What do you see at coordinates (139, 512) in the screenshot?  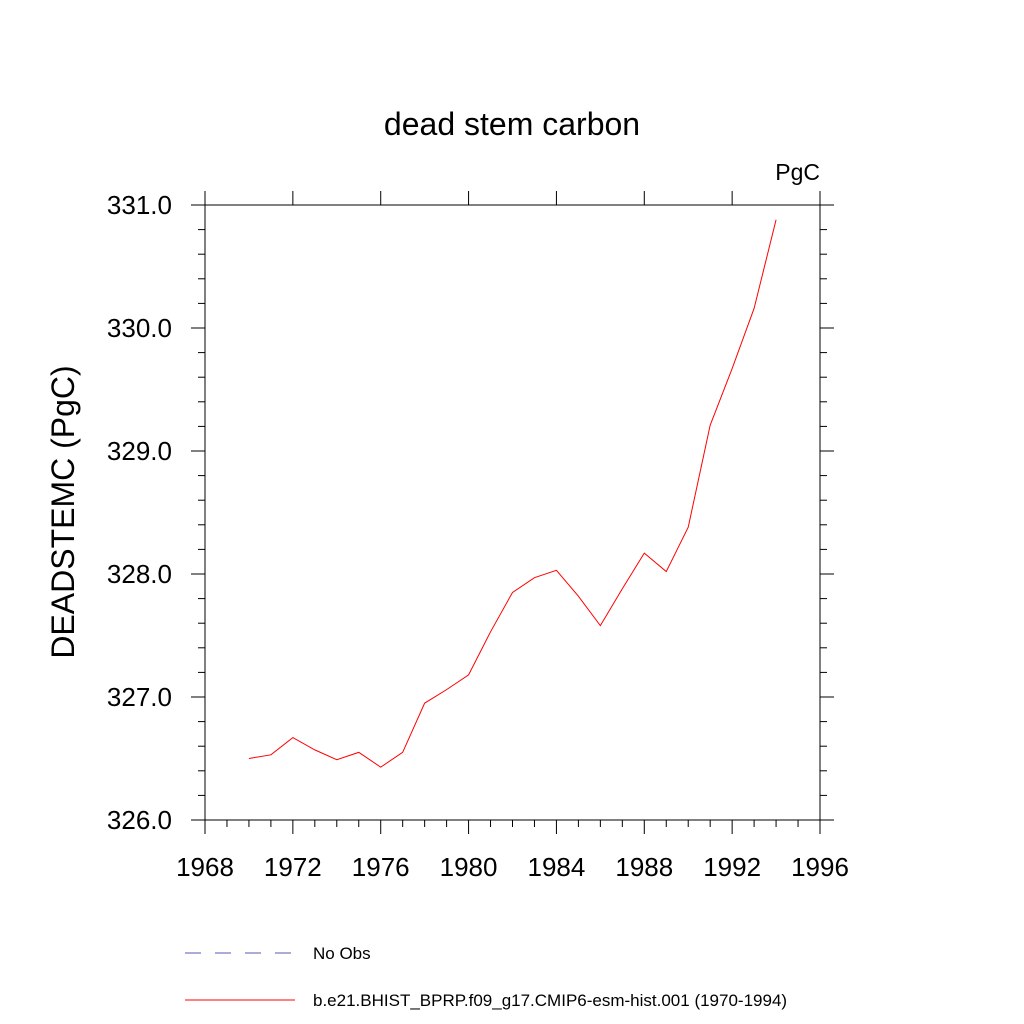 I see `y-tick-labels: 326.0 327.0 328.0 329.0 330.0 331.0` at bounding box center [139, 512].